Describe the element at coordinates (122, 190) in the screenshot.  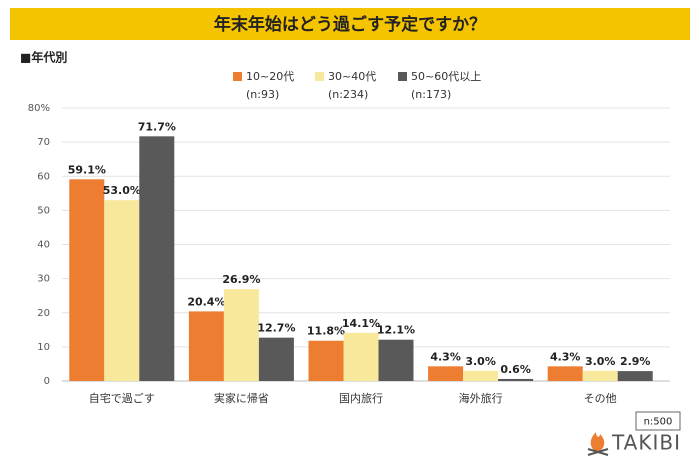
I see `value-label: 53.0%` at that location.